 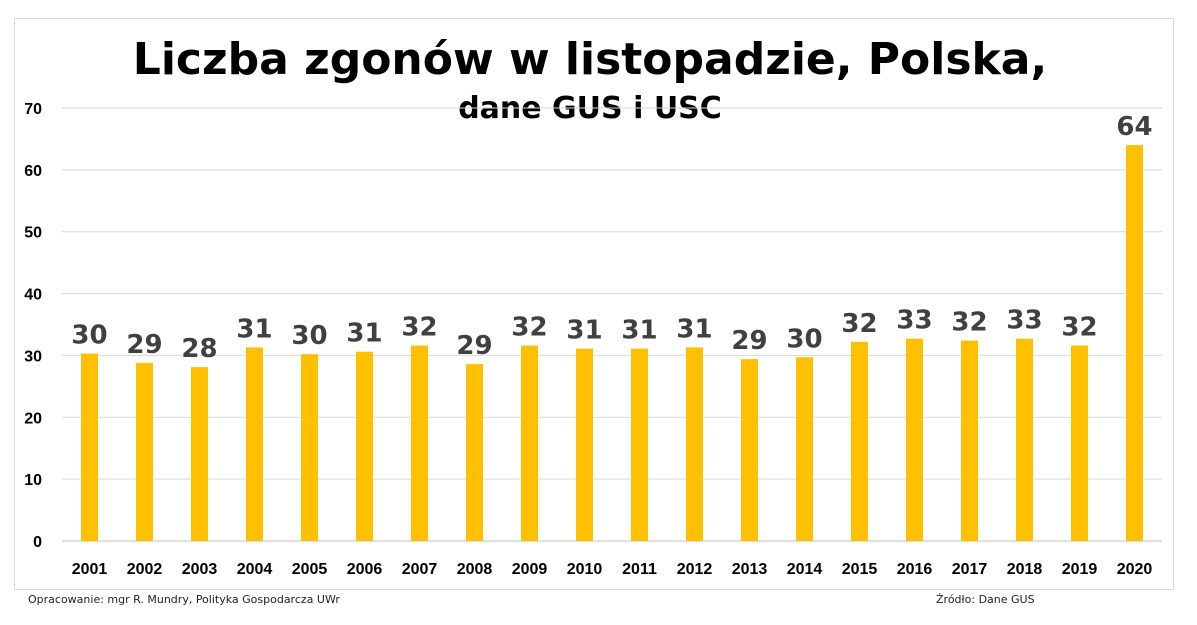 What do you see at coordinates (89, 447) in the screenshot?
I see `bar-2001` at bounding box center [89, 447].